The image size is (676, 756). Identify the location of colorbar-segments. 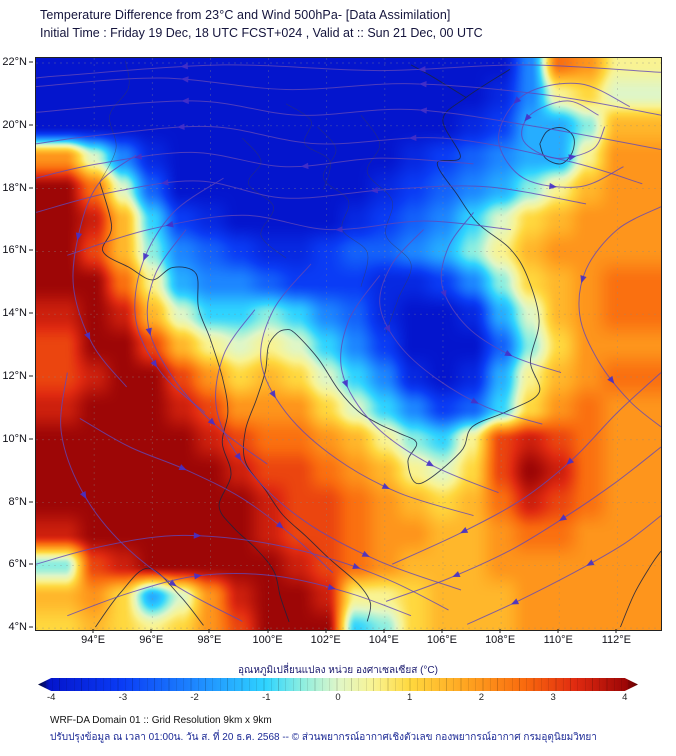
(338, 684).